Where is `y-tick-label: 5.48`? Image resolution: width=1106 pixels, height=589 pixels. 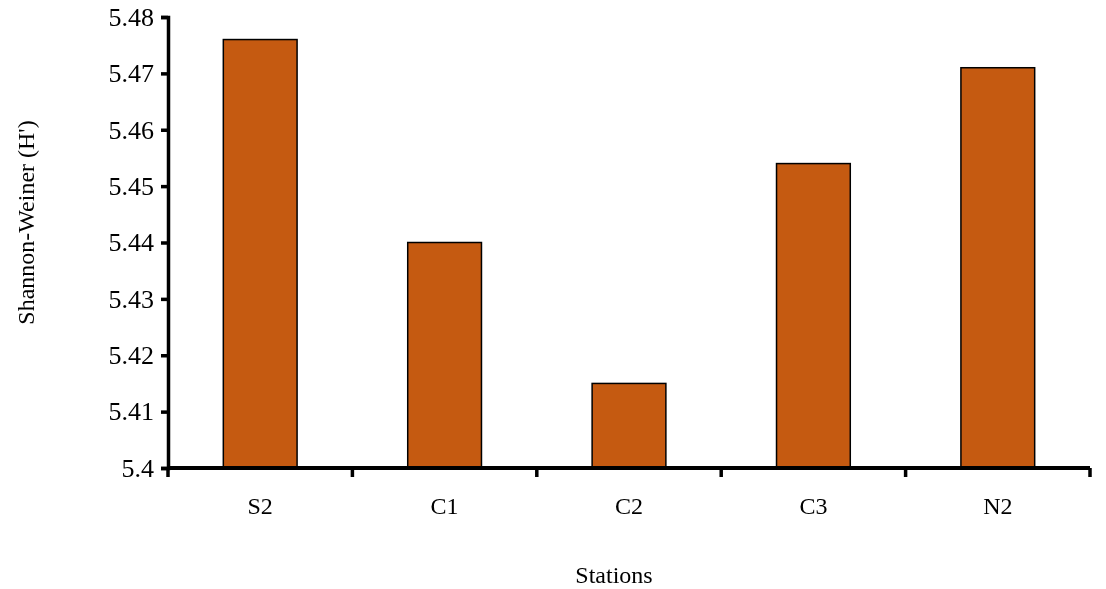 y-tick-label: 5.48 is located at coordinates (131, 17).